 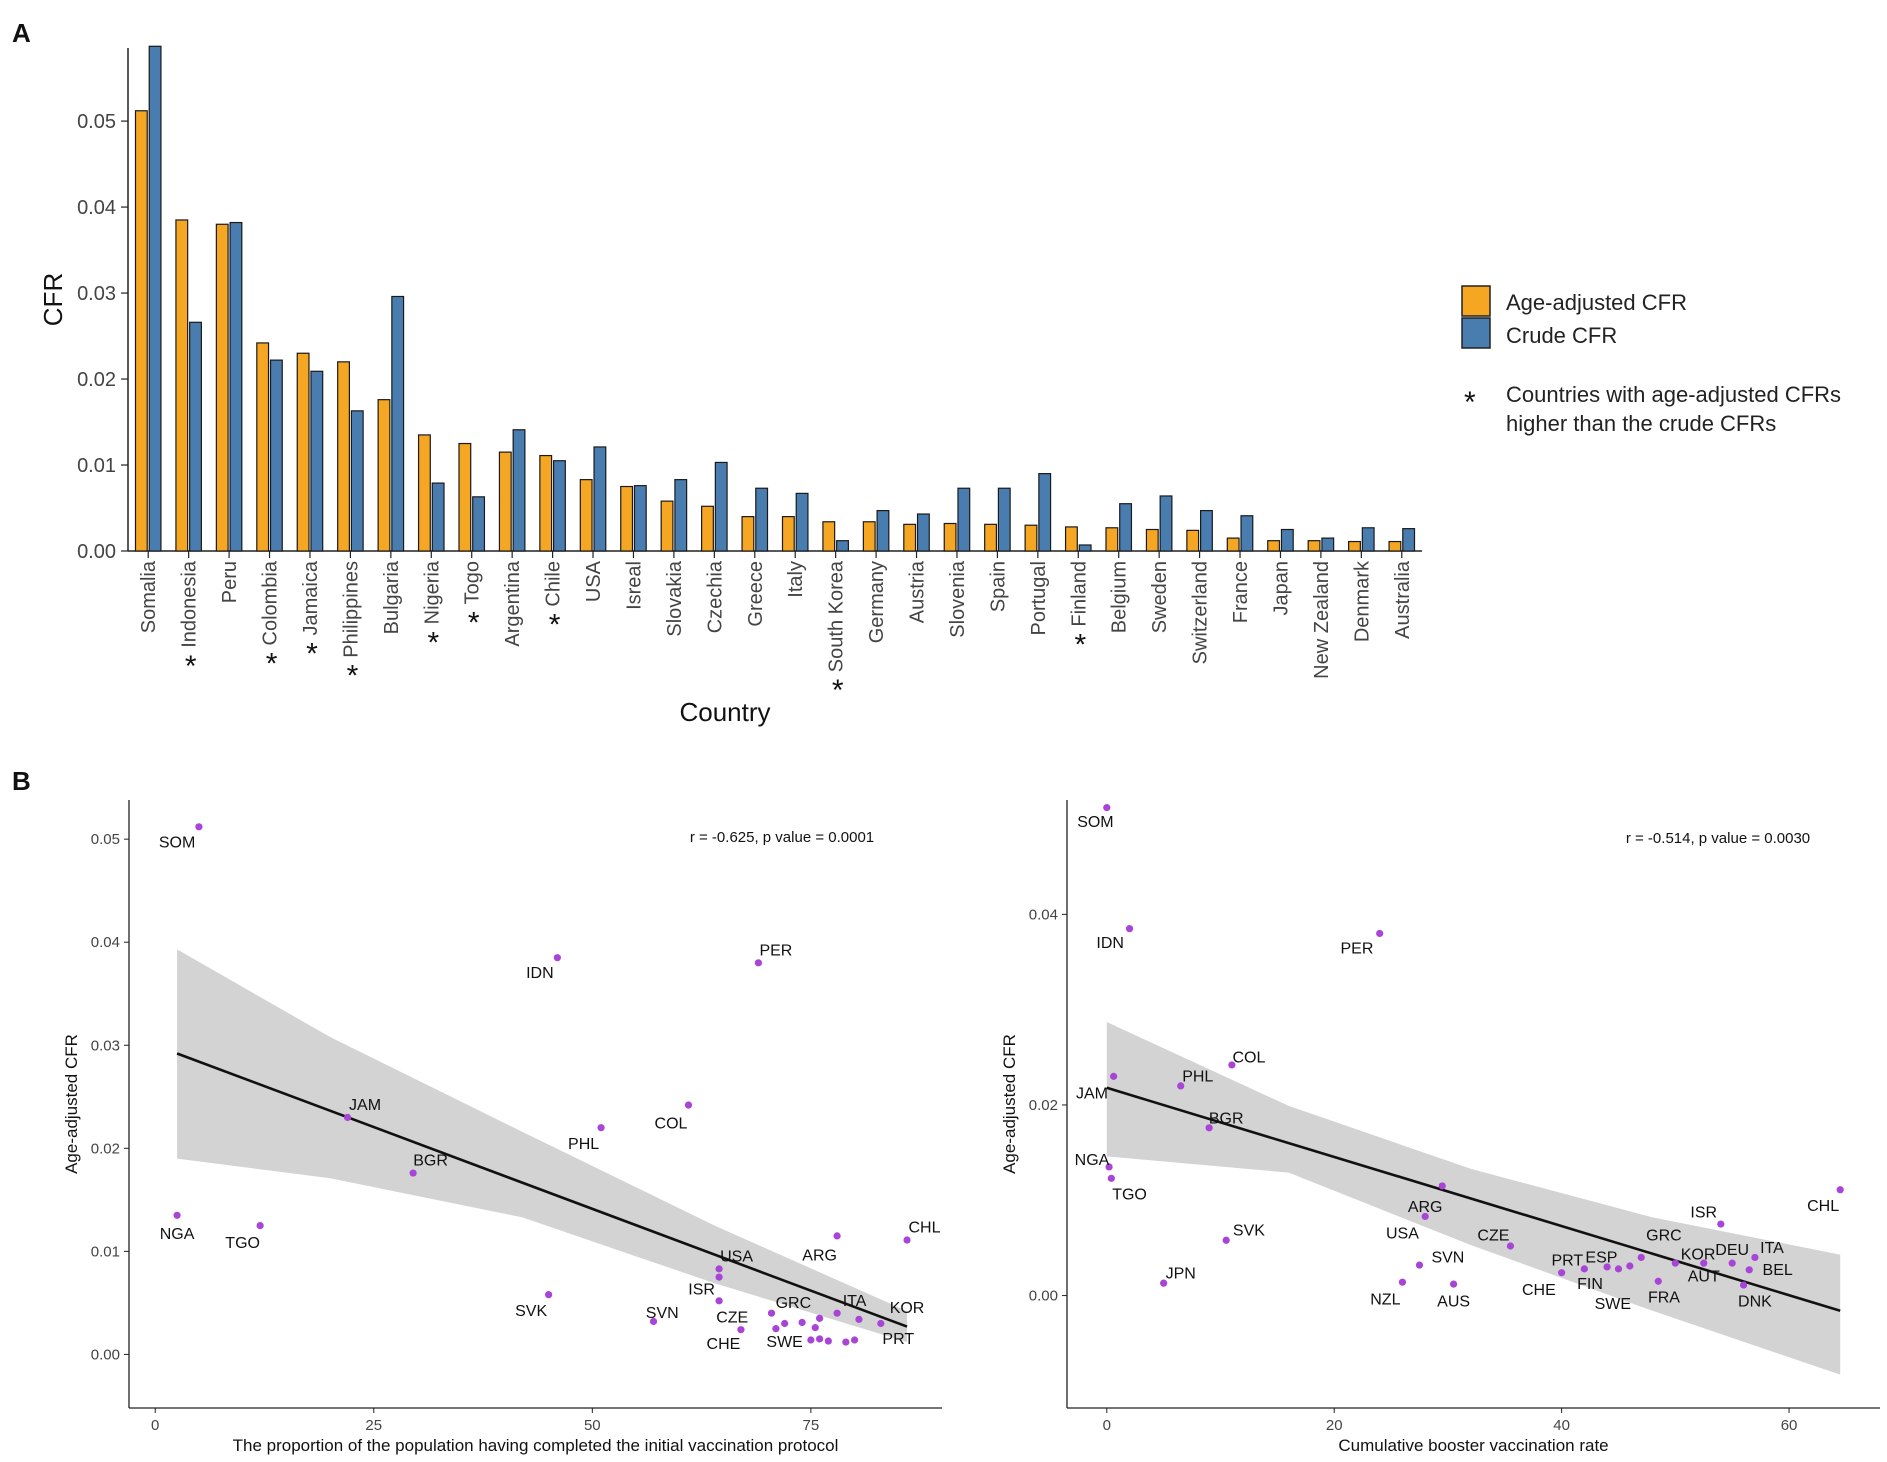 I want to click on x-tick-label: Japan, so click(x=1281, y=588).